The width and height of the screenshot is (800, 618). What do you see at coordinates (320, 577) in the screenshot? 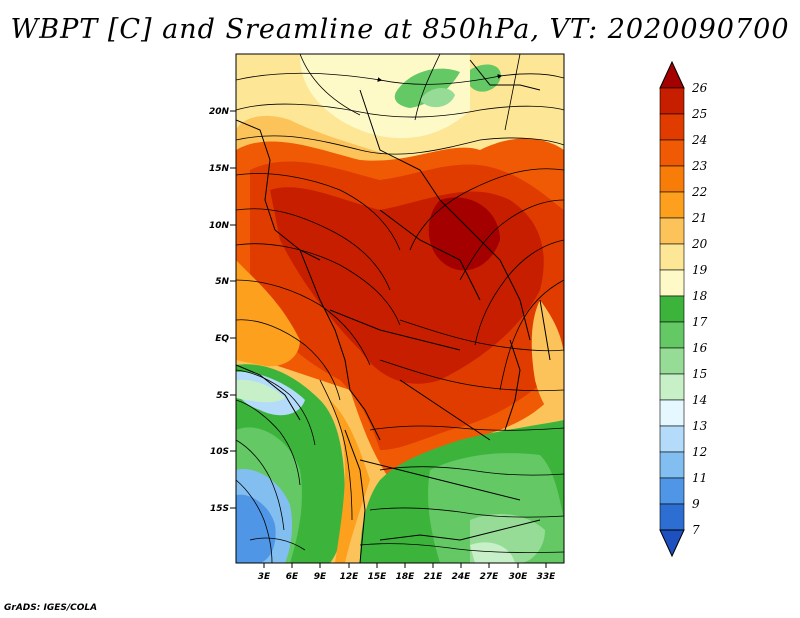
I see `lon-label: 9E` at bounding box center [320, 577].